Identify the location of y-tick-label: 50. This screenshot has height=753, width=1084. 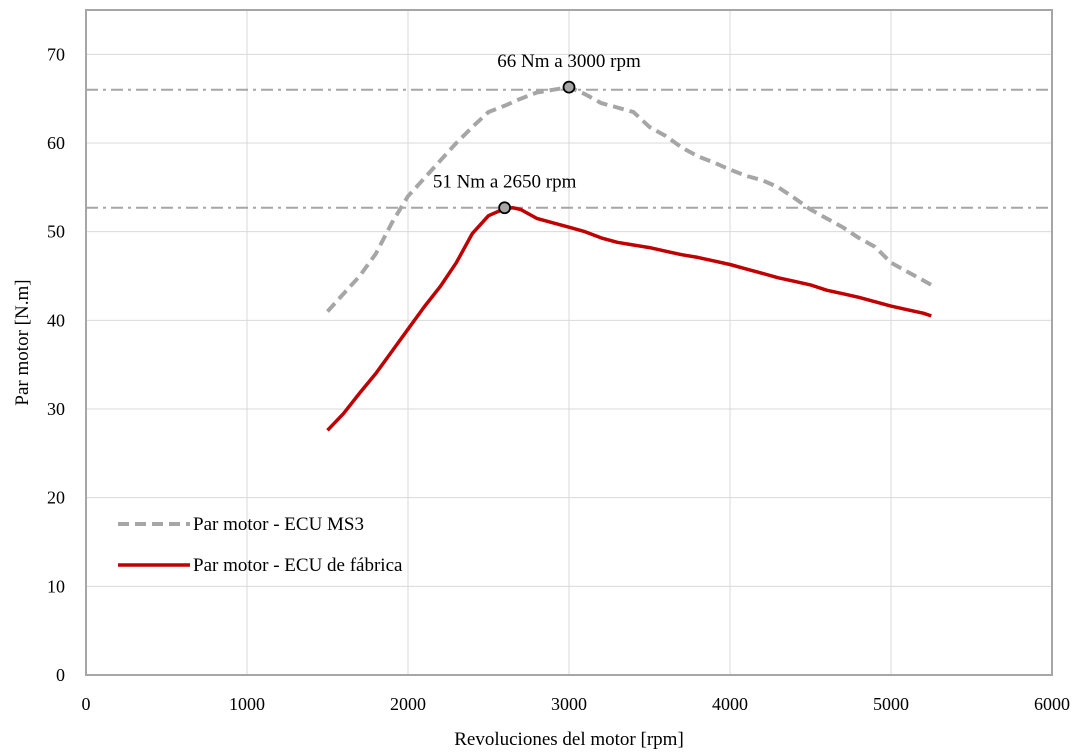
(56, 232).